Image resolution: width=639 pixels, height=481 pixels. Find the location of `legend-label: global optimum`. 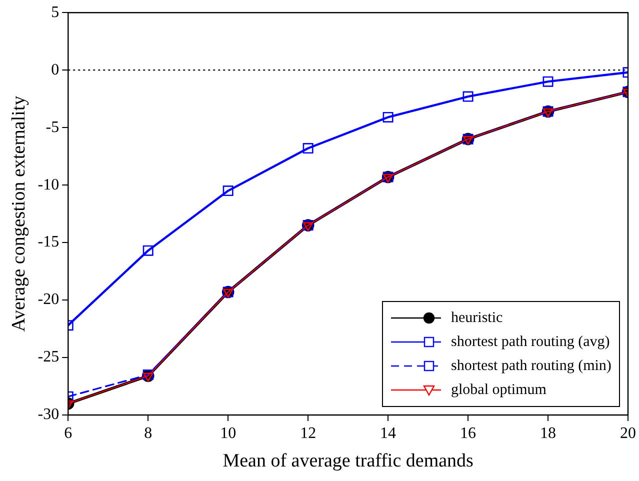

legend-label: global optimum is located at coordinates (498, 390).